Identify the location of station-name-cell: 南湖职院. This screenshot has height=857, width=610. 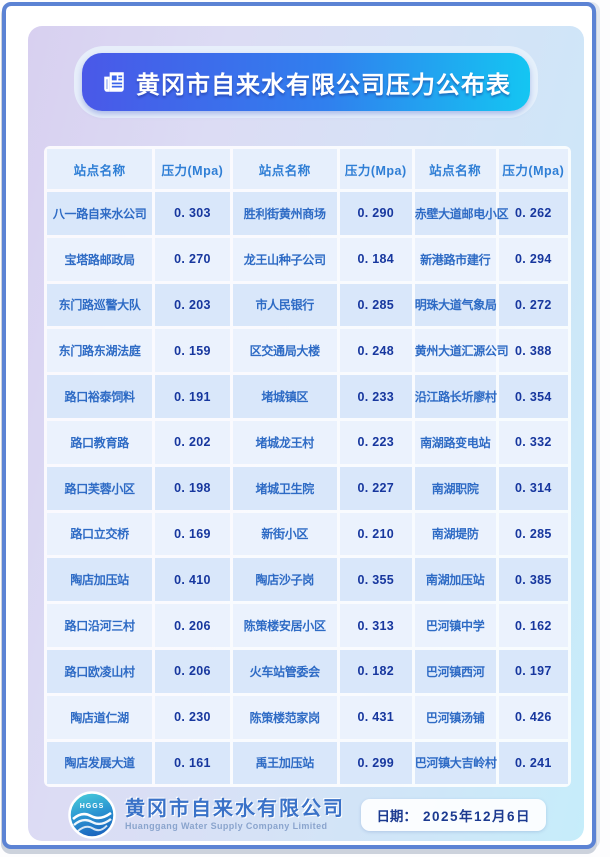
(455, 488).